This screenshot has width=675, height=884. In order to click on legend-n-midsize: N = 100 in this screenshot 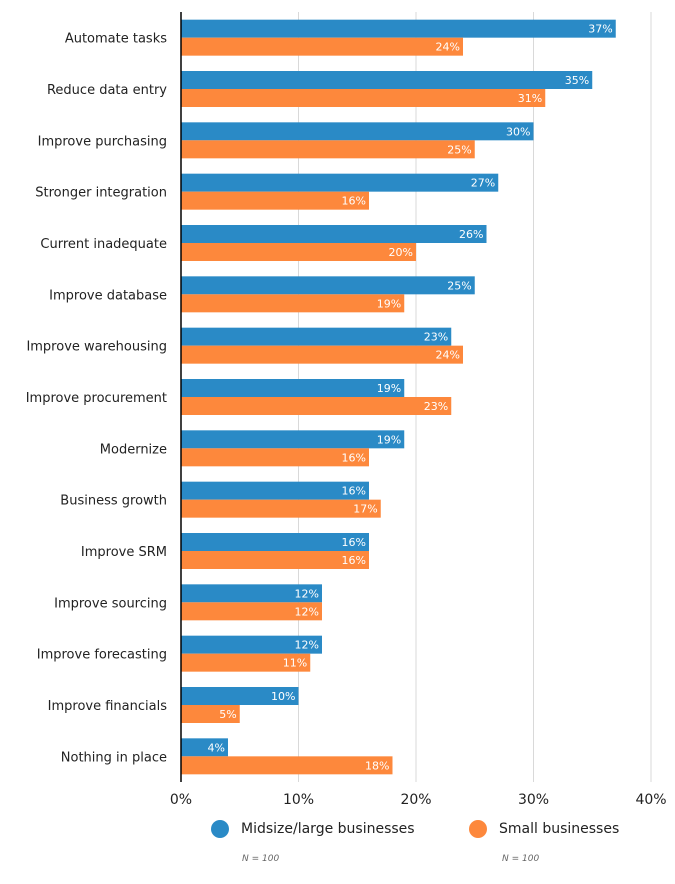, I will do `click(261, 859)`.